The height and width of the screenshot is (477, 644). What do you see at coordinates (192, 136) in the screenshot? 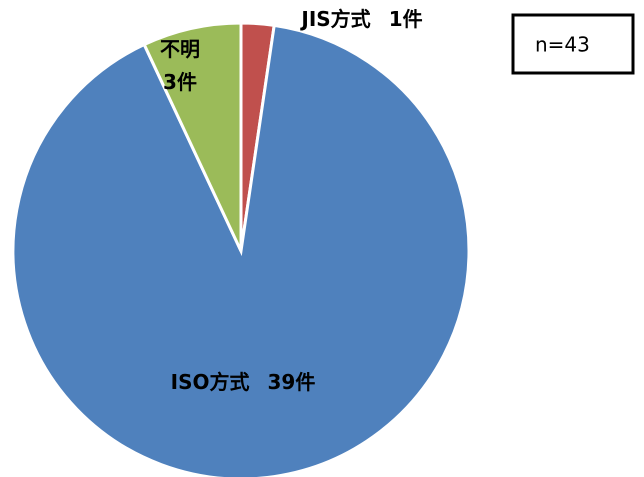
I see `pie-slice` at bounding box center [192, 136].